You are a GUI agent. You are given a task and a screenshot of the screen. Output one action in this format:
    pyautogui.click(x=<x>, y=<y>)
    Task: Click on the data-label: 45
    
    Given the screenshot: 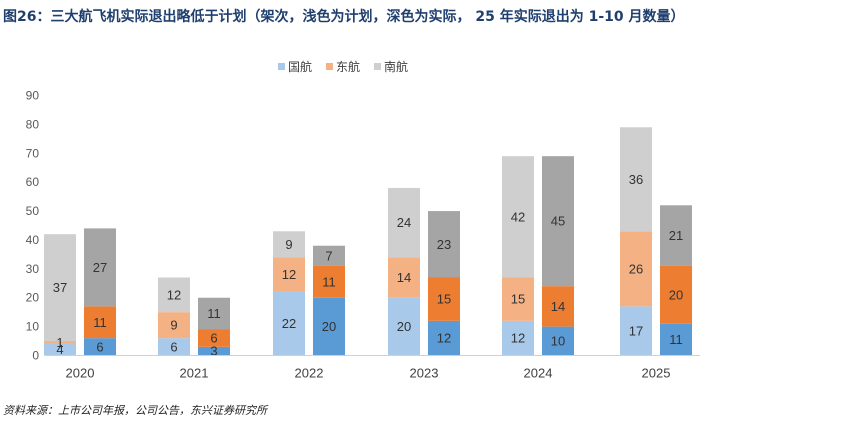 What is the action you would take?
    pyautogui.click(x=558, y=221)
    